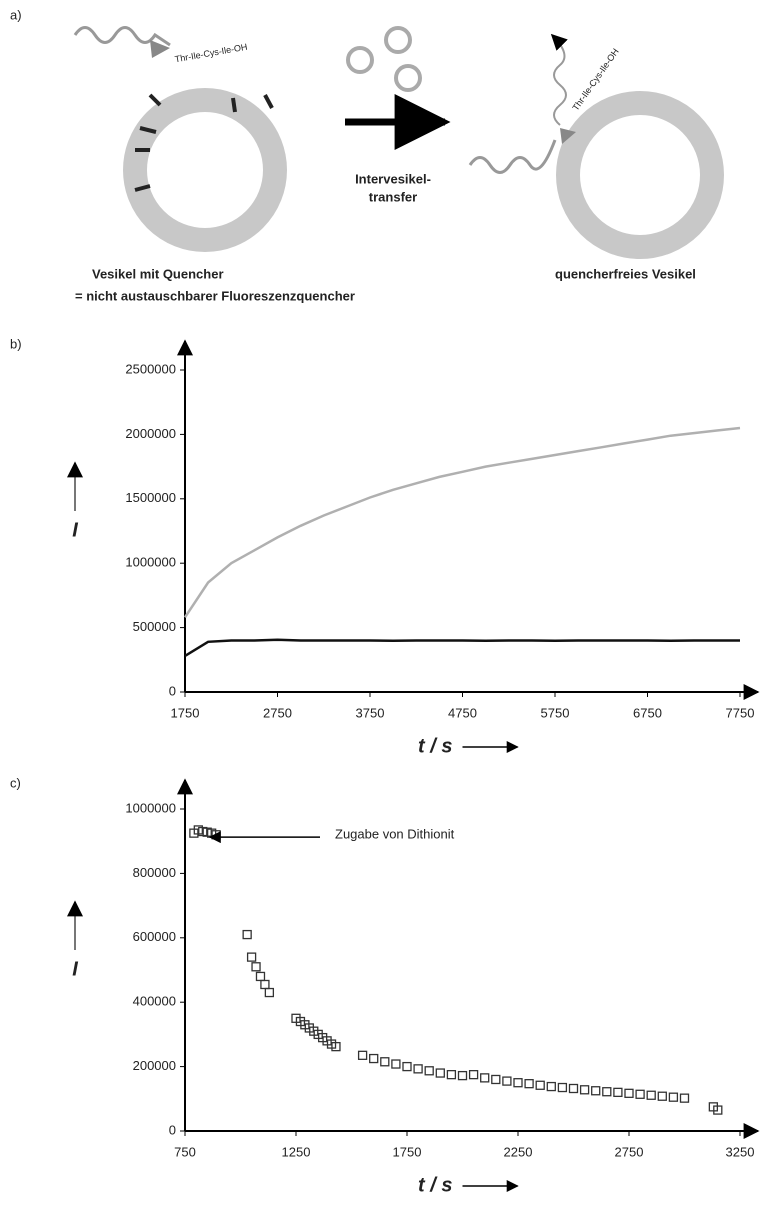  I want to click on y-tick-label: 500000, so click(154, 626).